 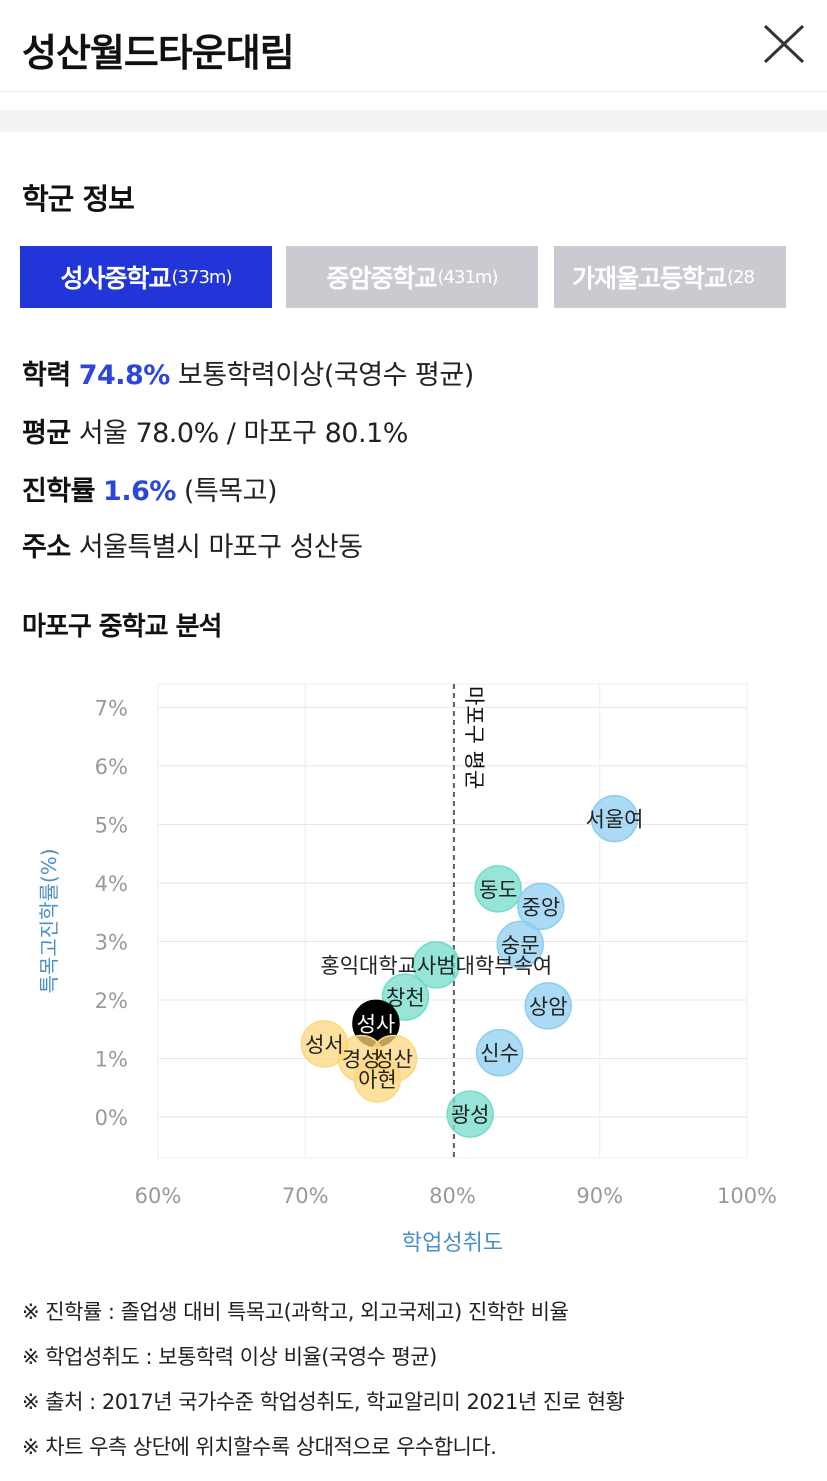 What do you see at coordinates (305, 1196) in the screenshot?
I see `x-tick-label: 70%` at bounding box center [305, 1196].